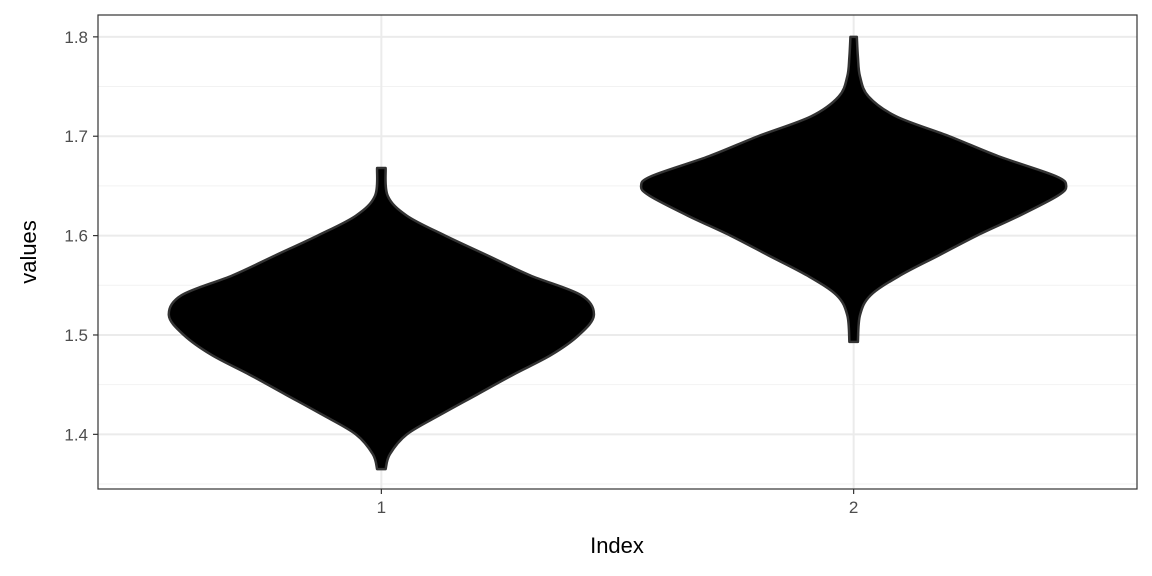  I want to click on x-tick-label-1: 2, so click(853, 507).